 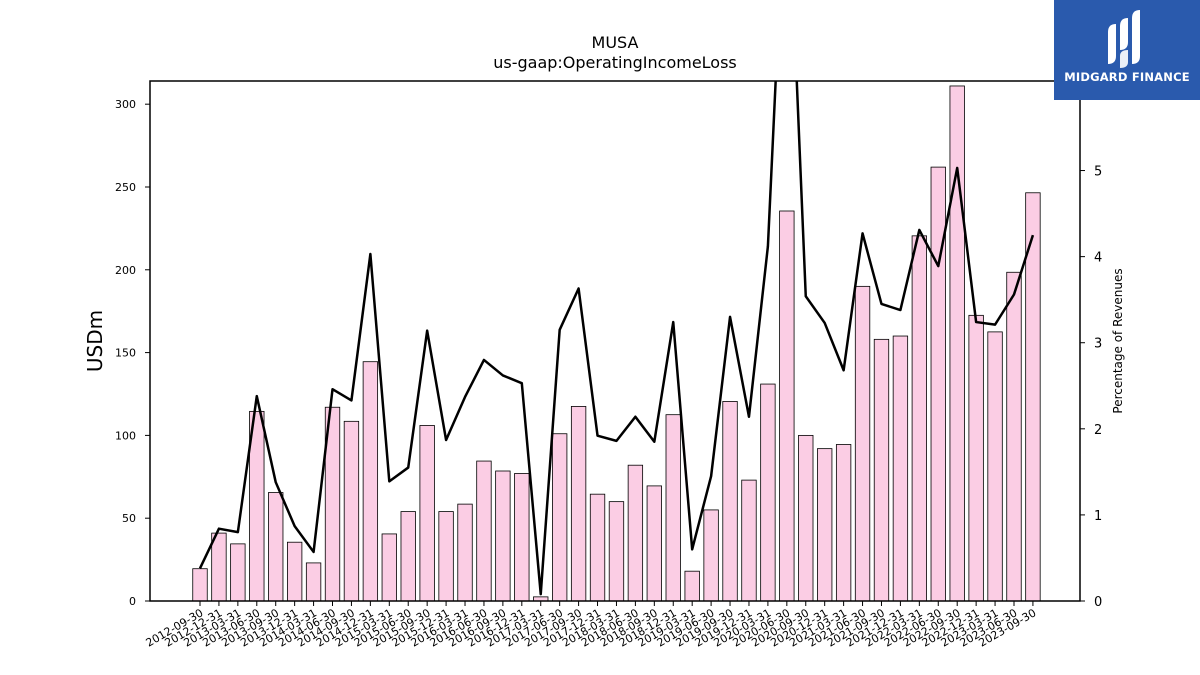 What do you see at coordinates (1098, 430) in the screenshot?
I see `y2-tick-label: 2` at bounding box center [1098, 430].